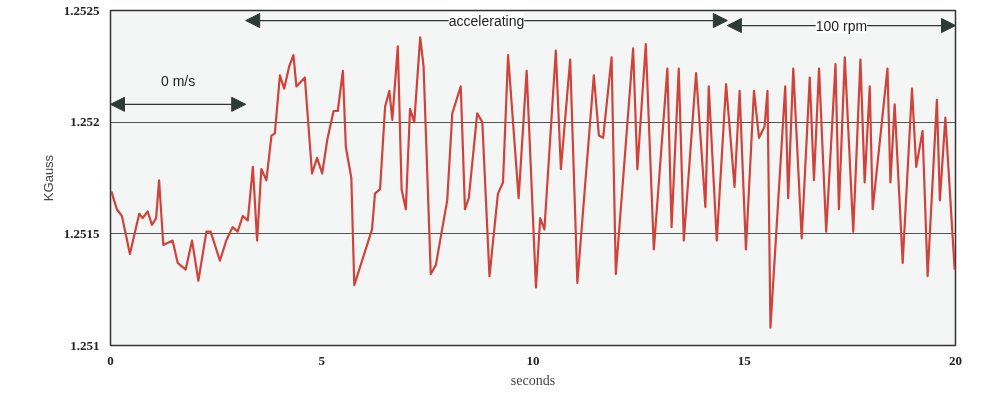 This screenshot has height=409, width=1002. Describe the element at coordinates (955, 360) in the screenshot. I see `x-tick-label: 20` at that location.